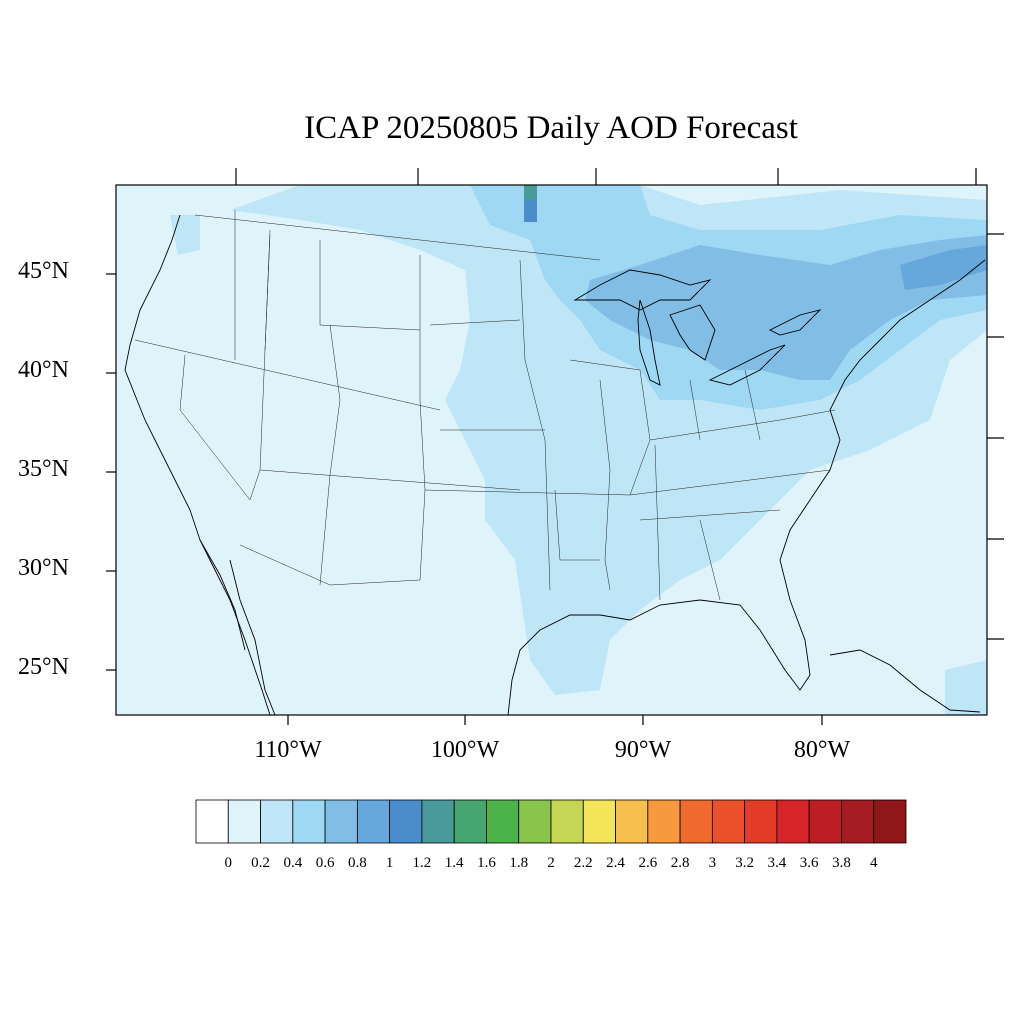 The height and width of the screenshot is (1024, 1024). What do you see at coordinates (873, 863) in the screenshot?
I see `colorbar-tick-label: 4` at bounding box center [873, 863].